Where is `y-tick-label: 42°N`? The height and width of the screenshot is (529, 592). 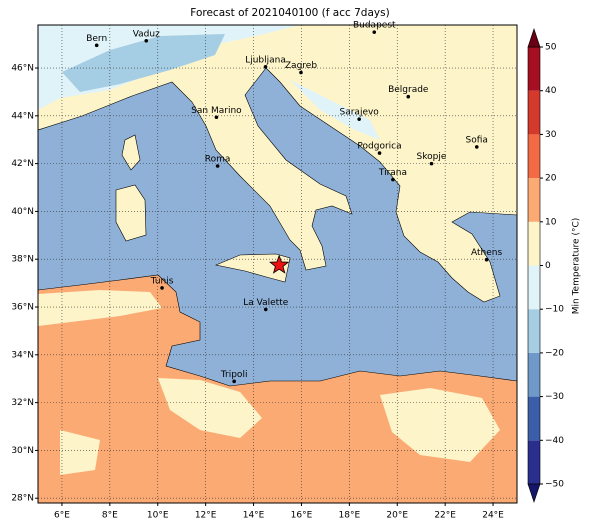
y-tick-label: 42°N is located at coordinates (22, 164).